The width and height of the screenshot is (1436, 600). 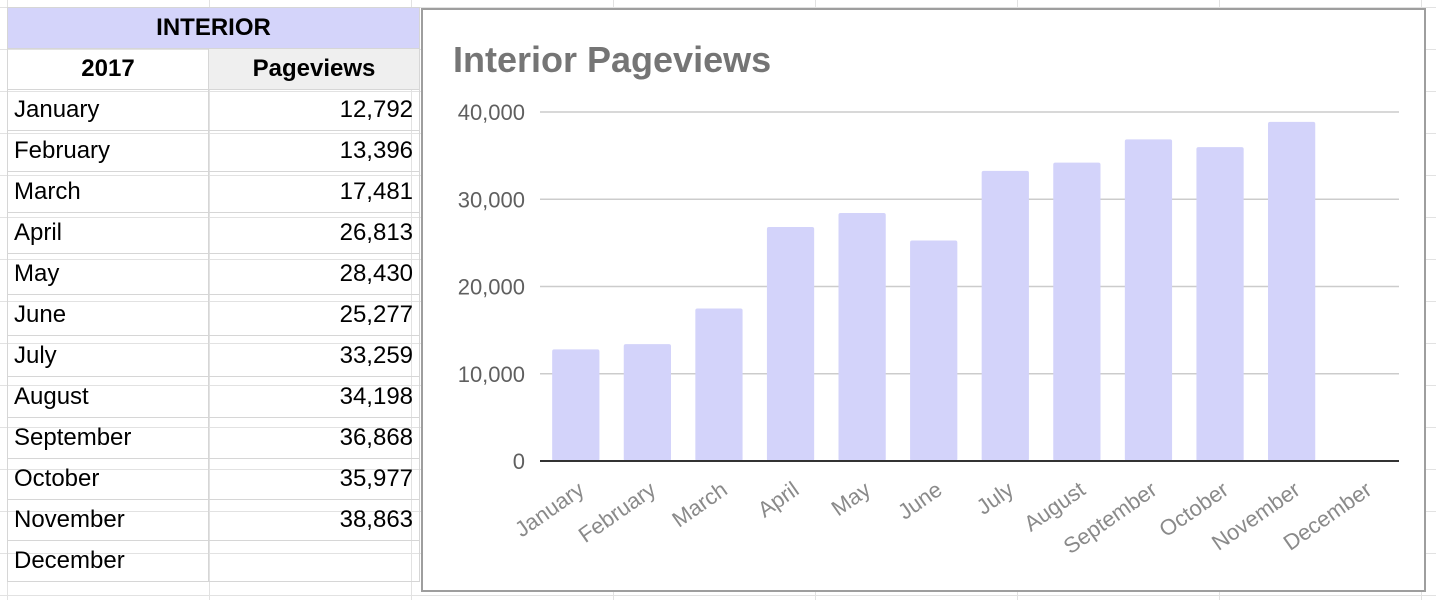 I want to click on month-cell: December, so click(x=108, y=561).